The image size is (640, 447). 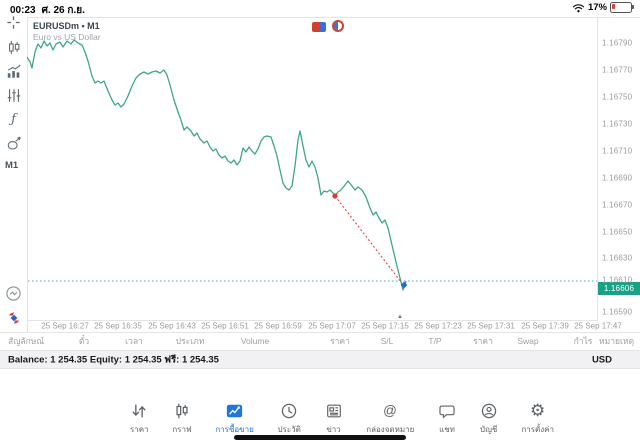 I want to click on y-axis-label: 1.16730, so click(x=617, y=124).